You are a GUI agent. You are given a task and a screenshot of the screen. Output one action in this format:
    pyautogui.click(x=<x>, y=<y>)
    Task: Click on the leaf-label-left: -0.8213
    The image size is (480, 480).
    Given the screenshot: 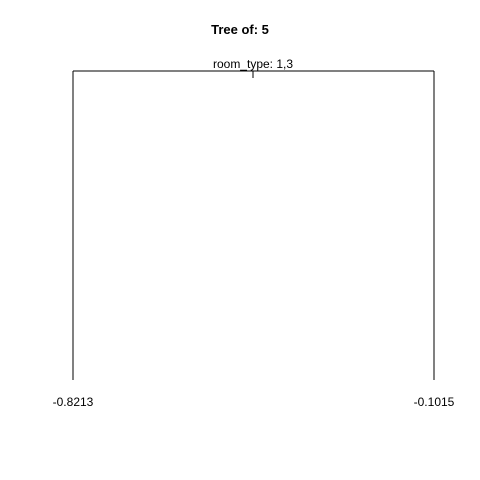 What is the action you would take?
    pyautogui.click(x=73, y=402)
    